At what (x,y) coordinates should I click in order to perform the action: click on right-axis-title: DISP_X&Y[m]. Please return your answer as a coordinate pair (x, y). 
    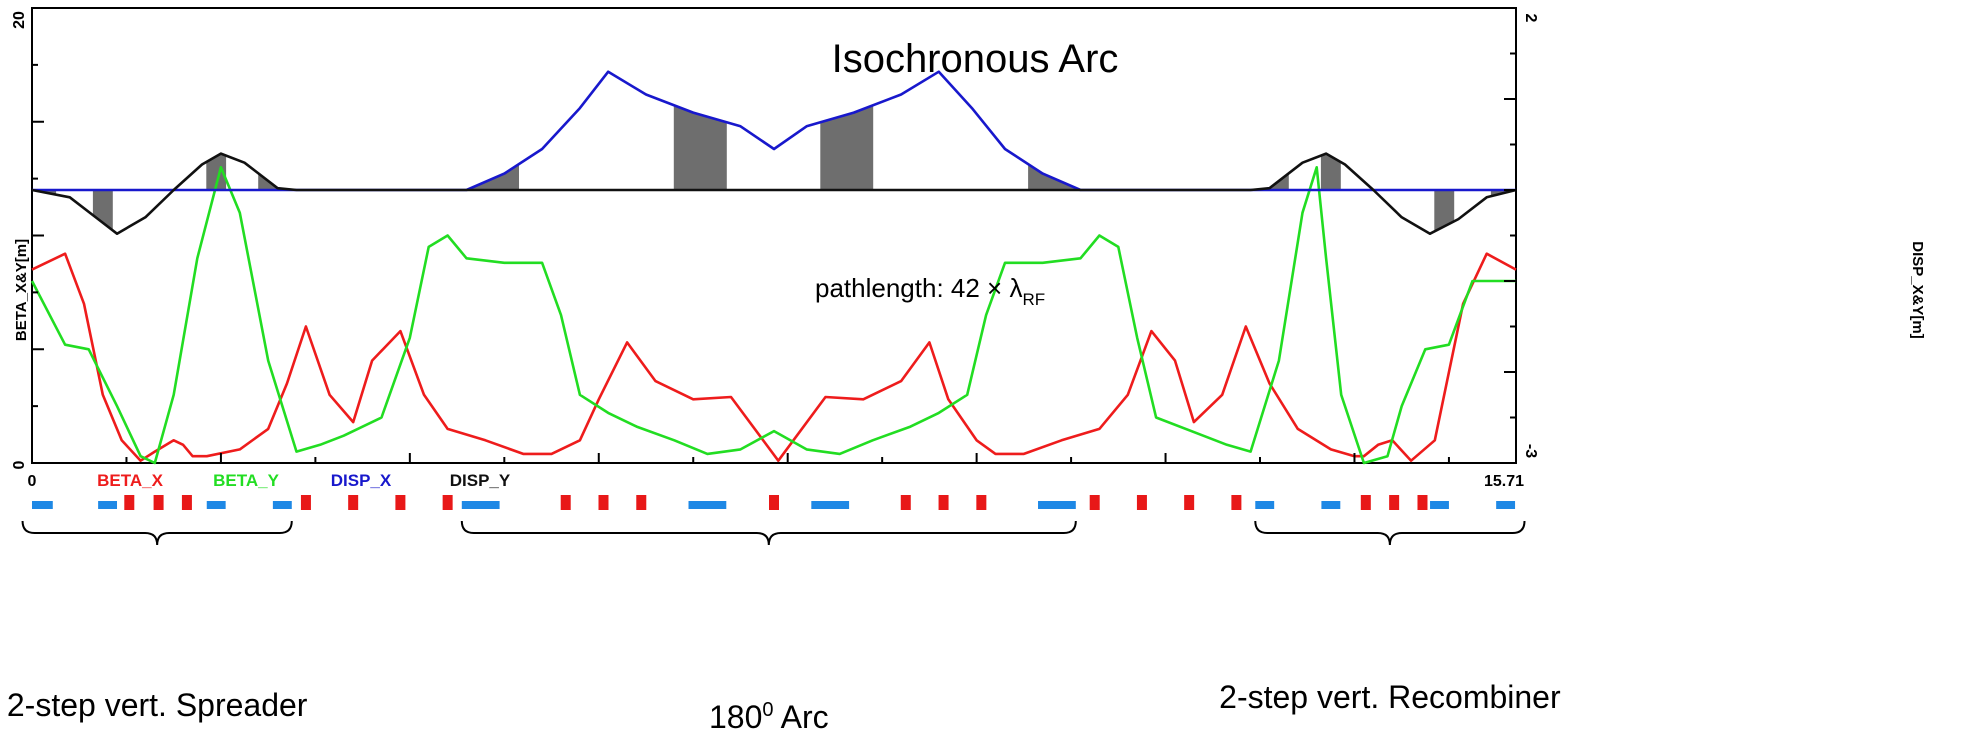
    Looking at the image, I should click on (1917, 290).